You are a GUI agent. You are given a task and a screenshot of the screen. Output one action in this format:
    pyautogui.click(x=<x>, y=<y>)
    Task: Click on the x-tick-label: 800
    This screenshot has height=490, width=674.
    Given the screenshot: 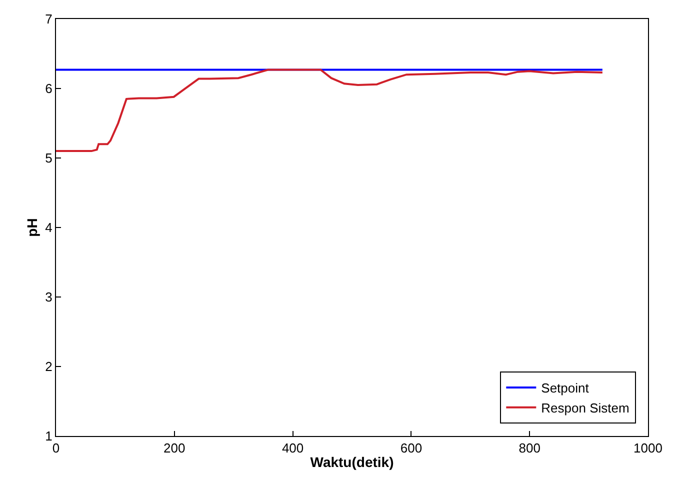 What is the action you would take?
    pyautogui.click(x=529, y=448)
    